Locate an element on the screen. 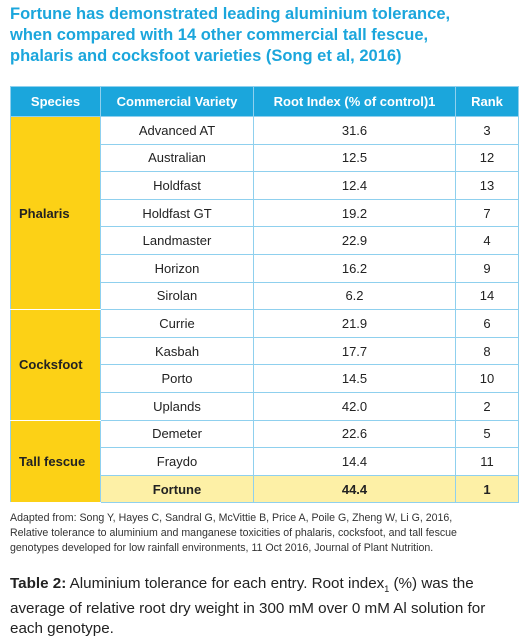 The image size is (528, 644). variety-cell: Fraydo is located at coordinates (177, 461).